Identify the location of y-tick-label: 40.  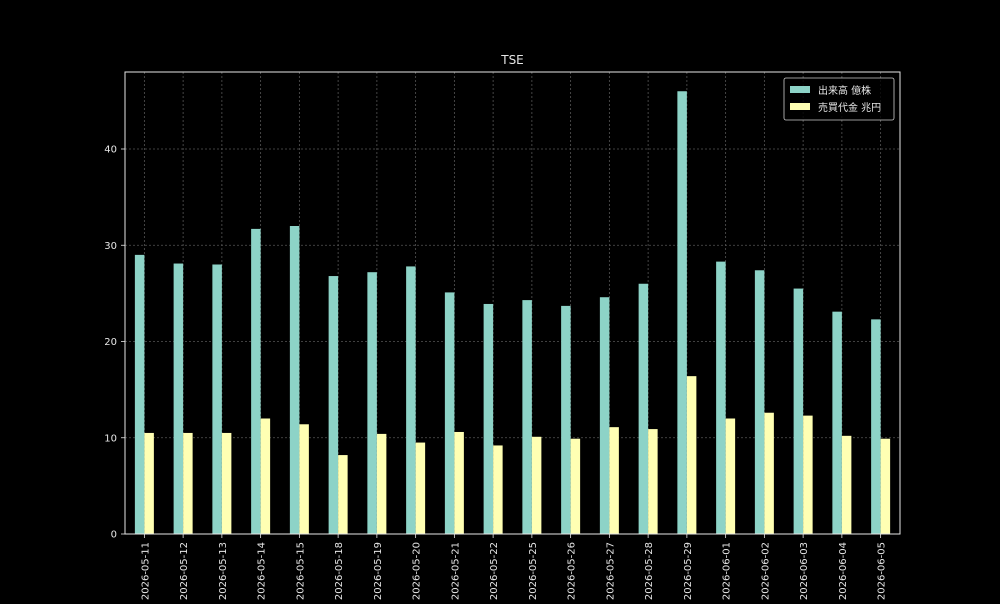
(110, 150).